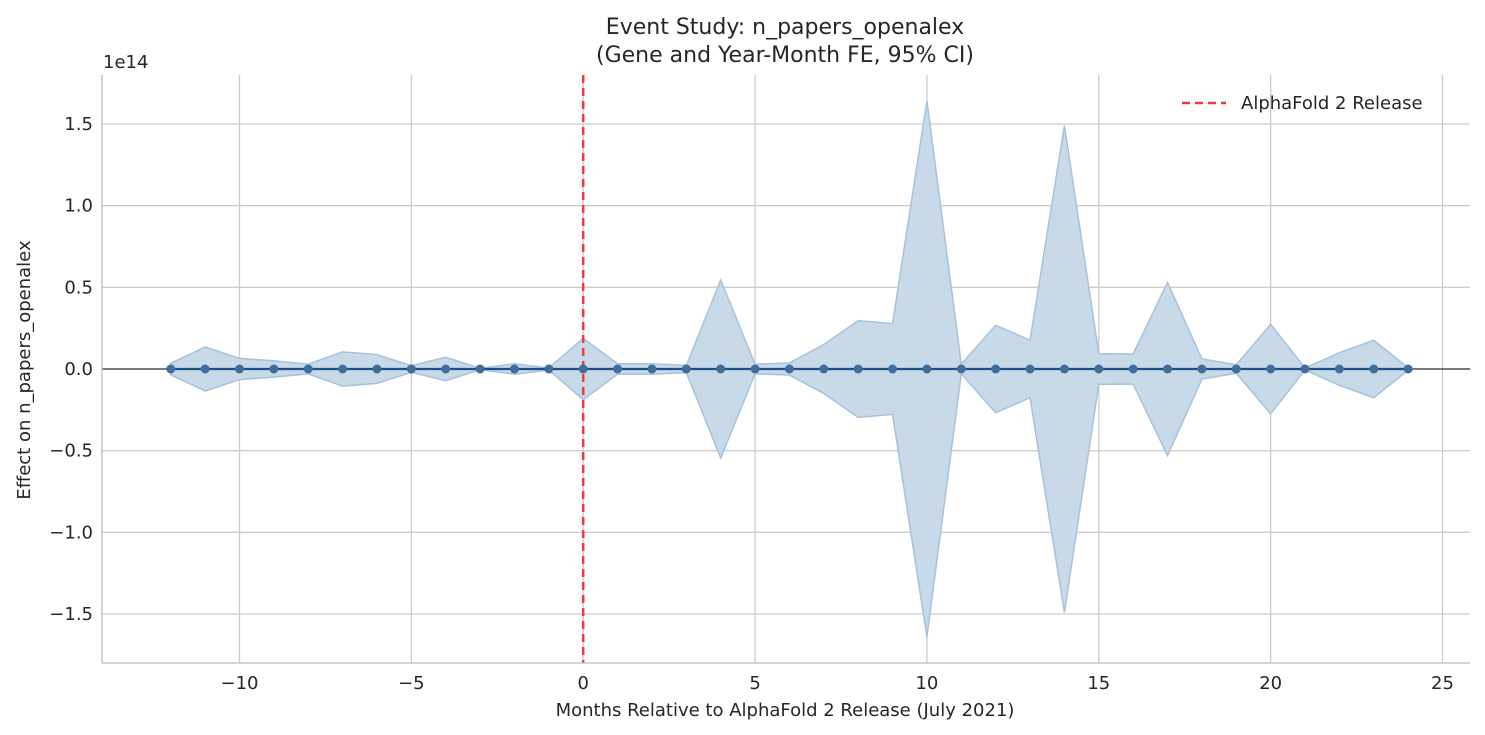 The image size is (1485, 735). I want to click on x-tick-label: −5, so click(411, 683).